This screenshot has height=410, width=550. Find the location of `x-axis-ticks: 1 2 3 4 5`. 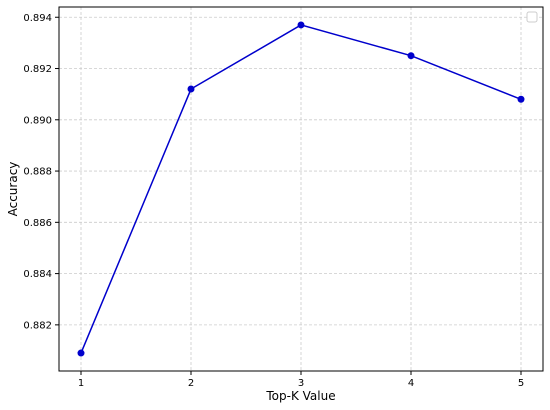

x-axis-ticks: 1 2 3 4 5 is located at coordinates (301, 380).